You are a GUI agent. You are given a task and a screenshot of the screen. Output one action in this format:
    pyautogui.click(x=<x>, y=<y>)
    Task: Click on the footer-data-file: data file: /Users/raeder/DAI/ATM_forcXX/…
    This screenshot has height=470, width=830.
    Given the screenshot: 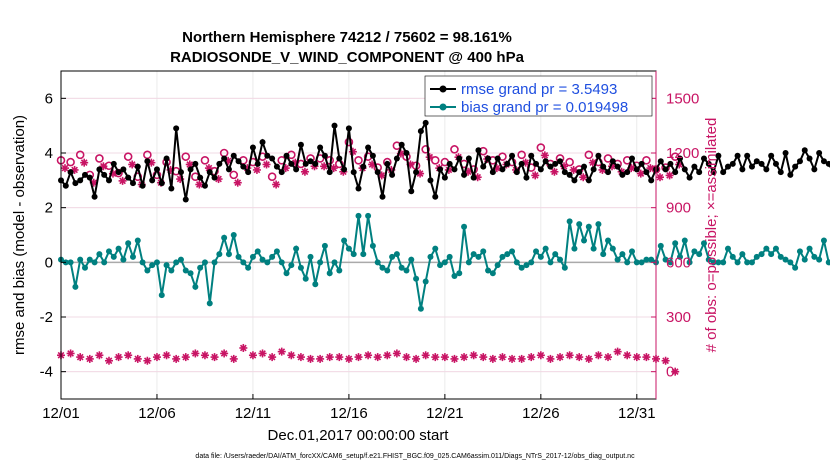 What is the action you would take?
    pyautogui.click(x=415, y=456)
    